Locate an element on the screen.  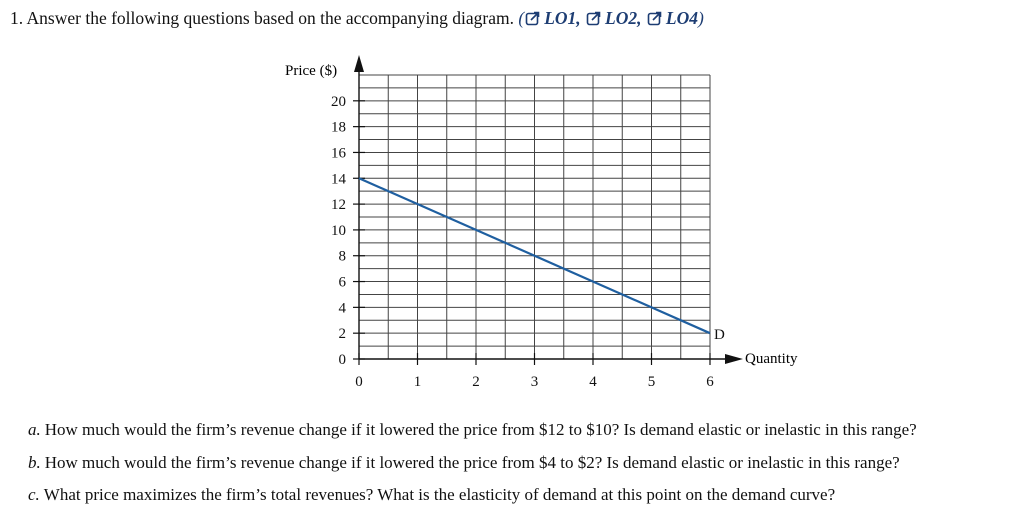
lo4-link: LO4 is located at coordinates (672, 18).